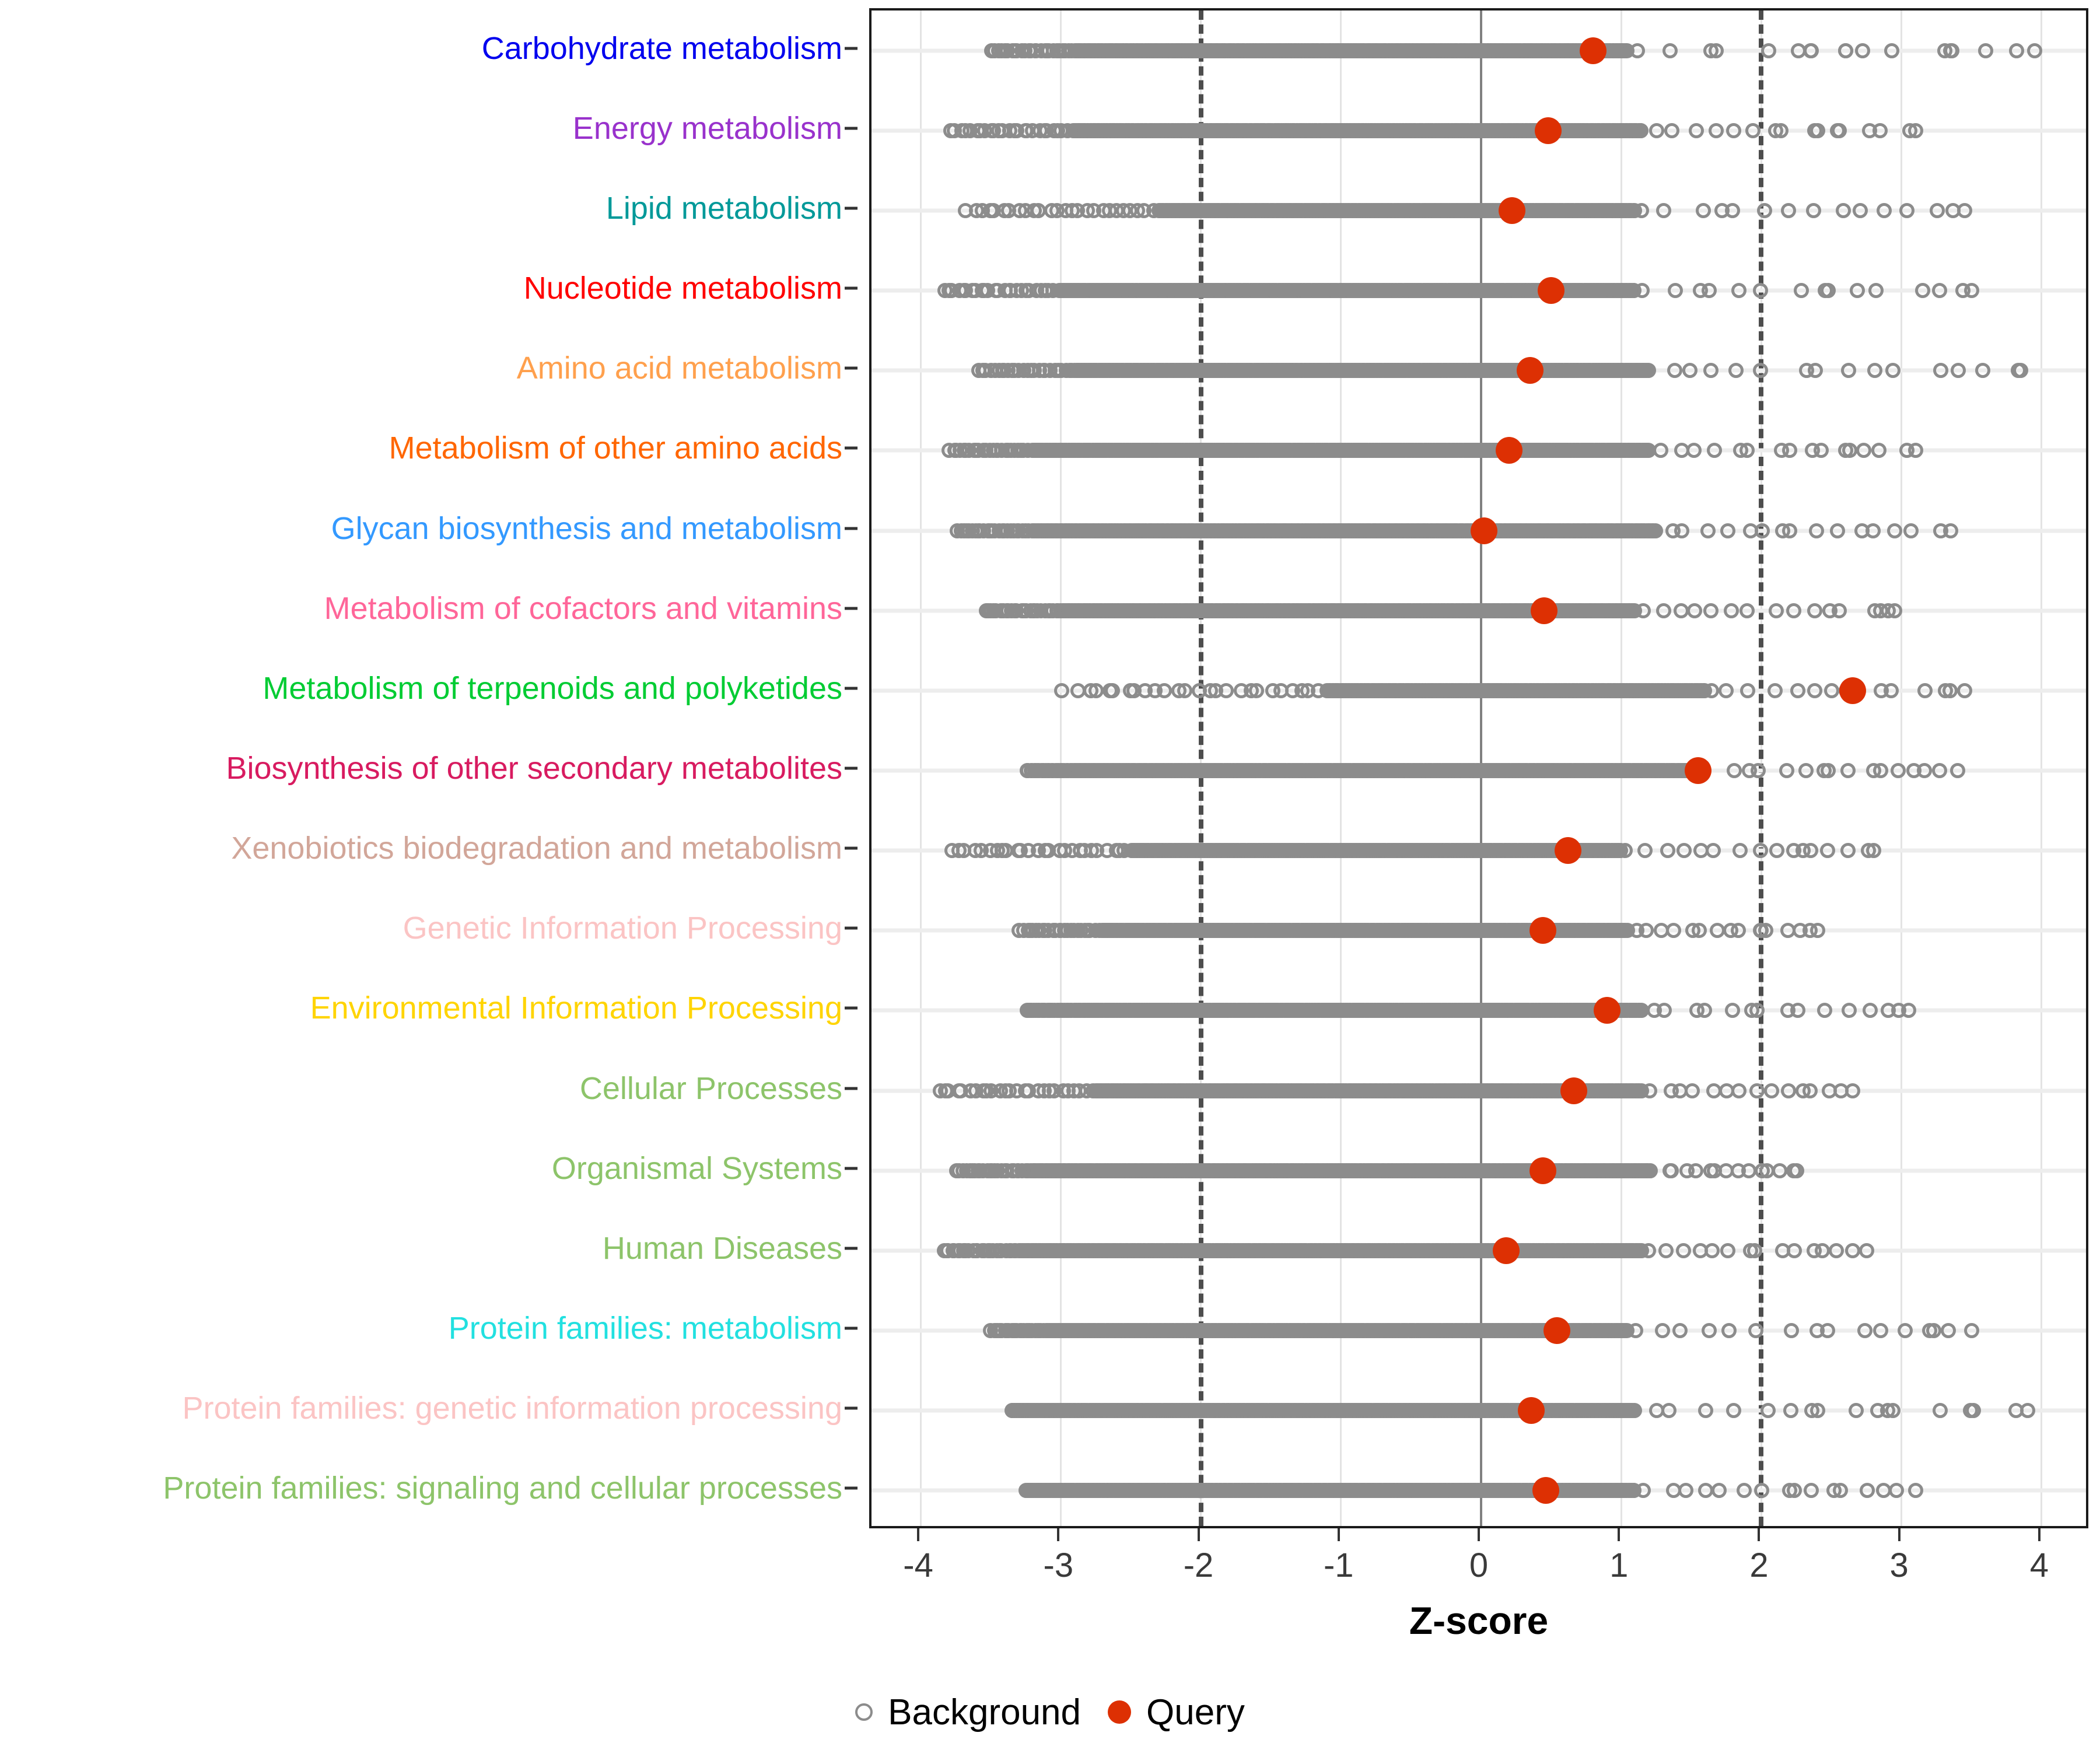  I want to click on y-axis-label-8: Metabolism of terpenoids and polyketides, so click(552, 688).